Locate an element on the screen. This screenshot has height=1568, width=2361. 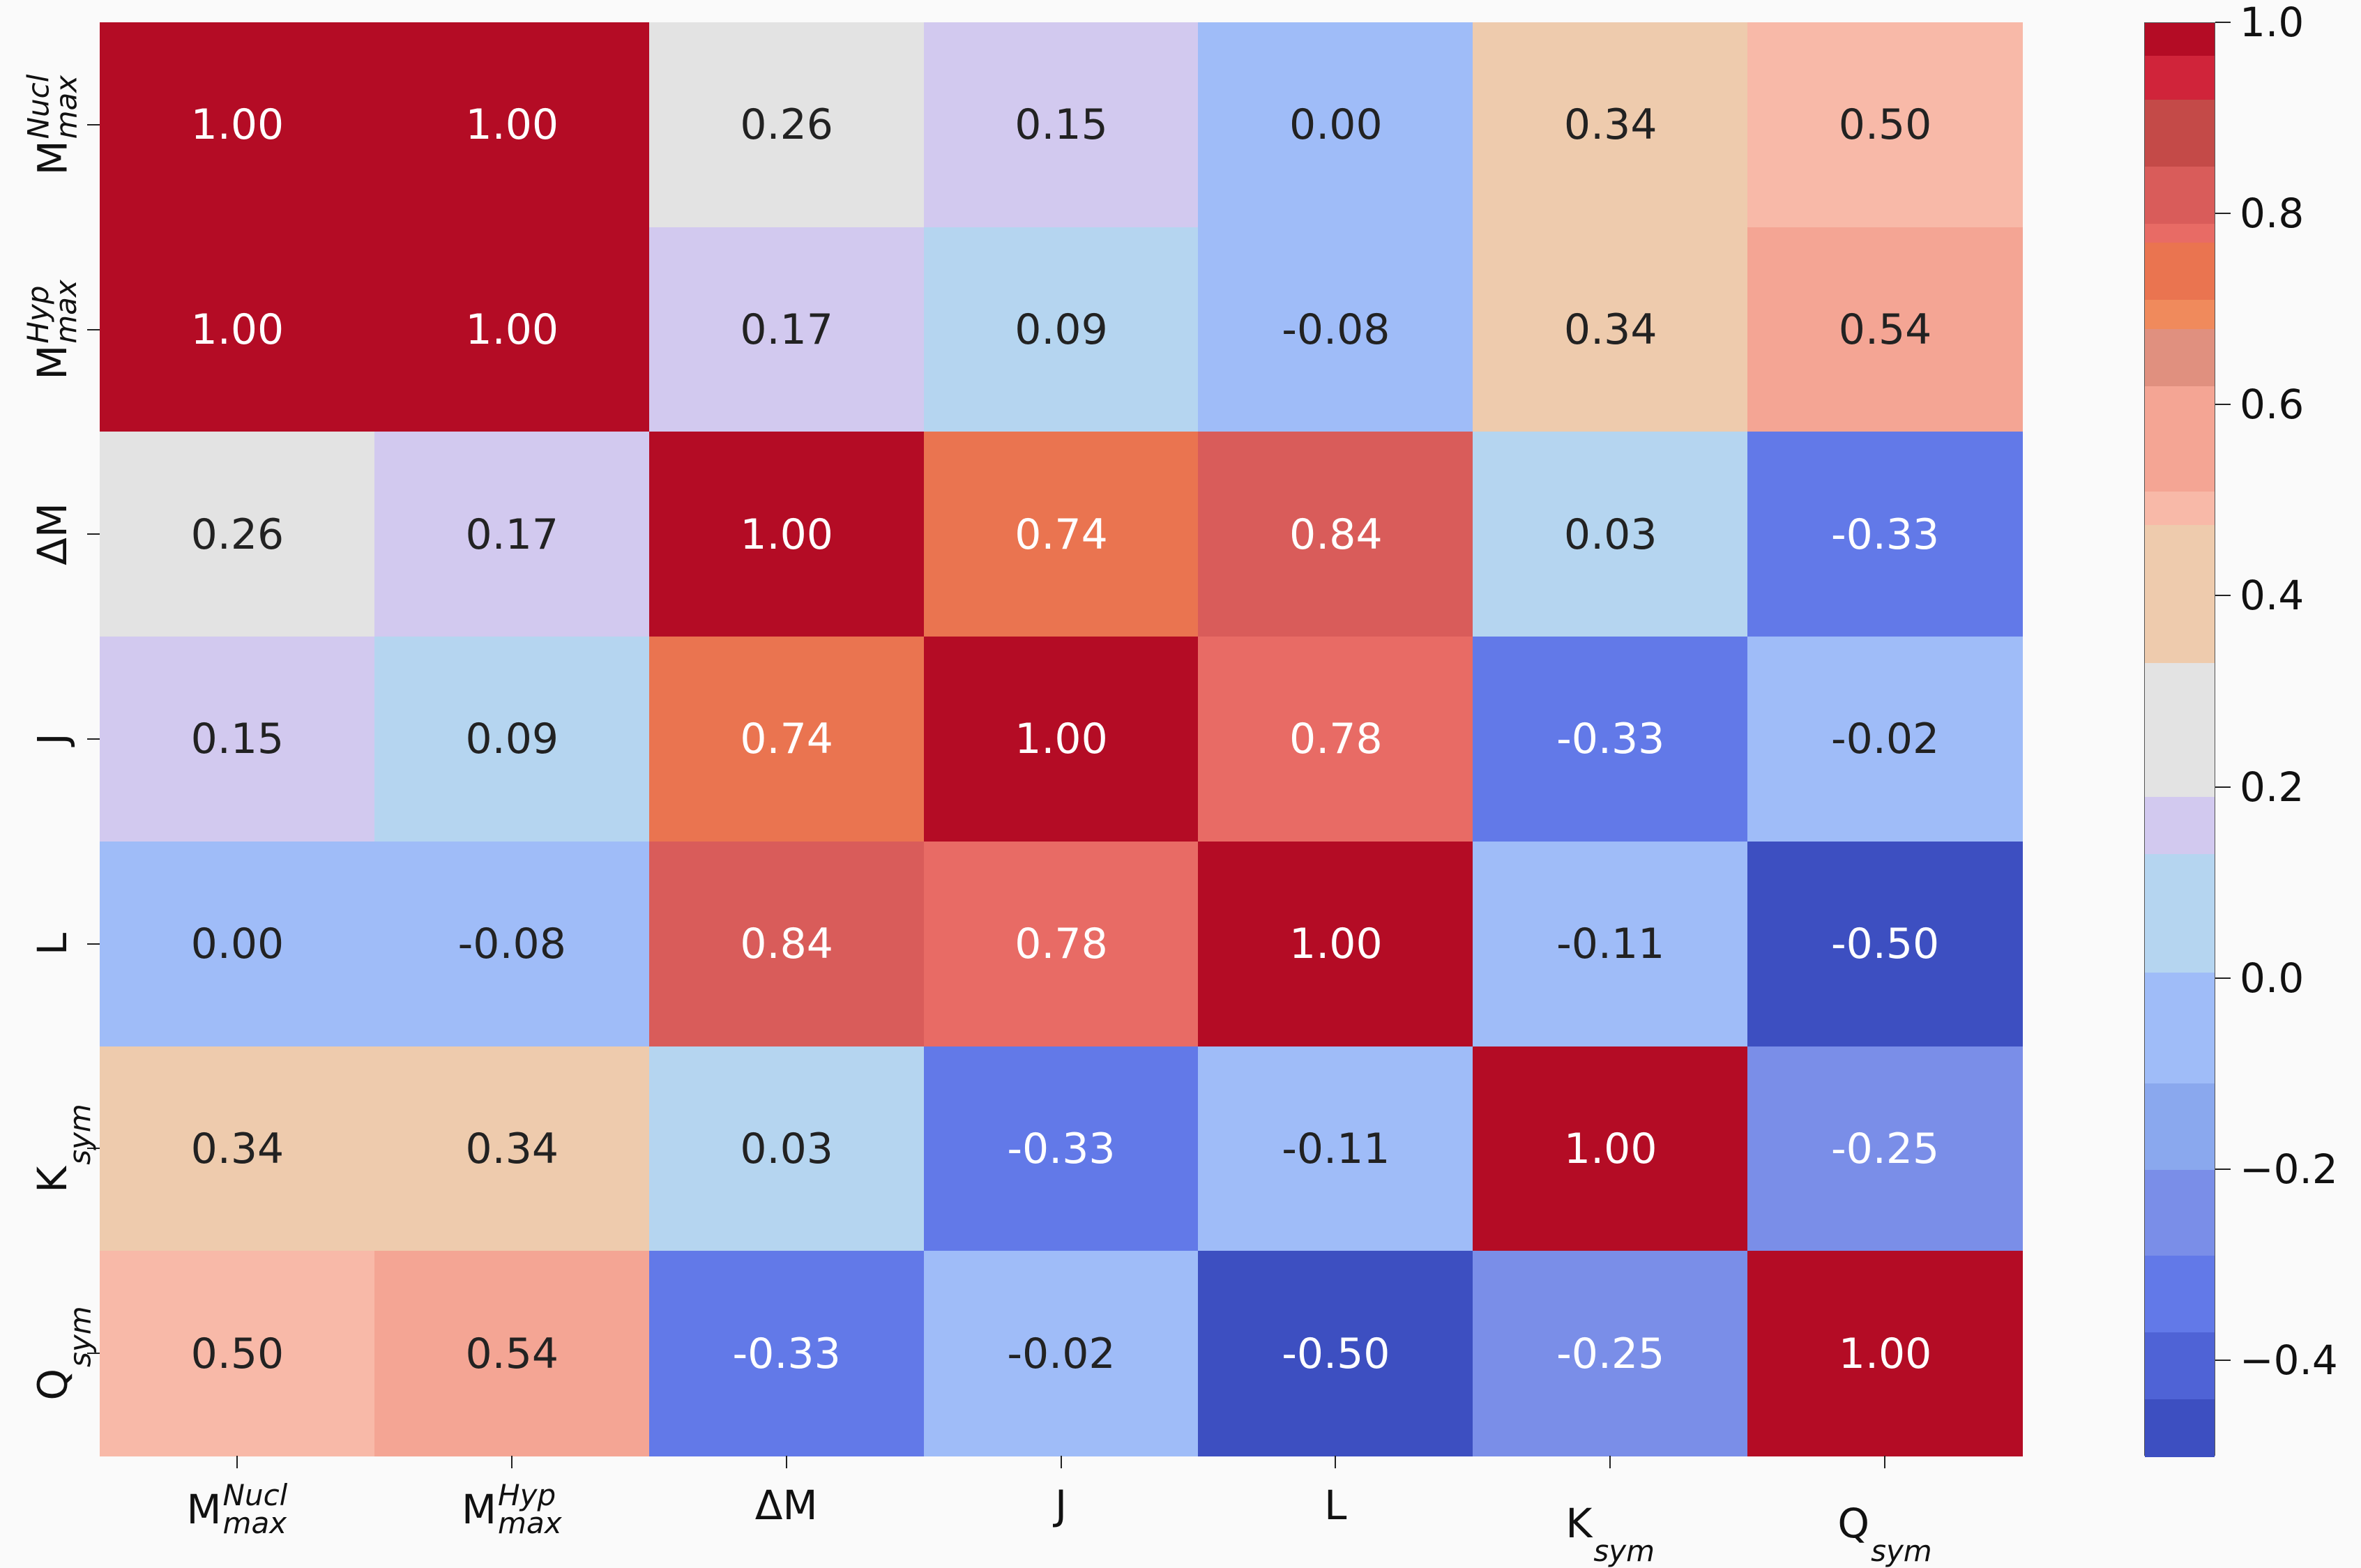
heatmap-cell: 0.03 is located at coordinates (1611, 535).